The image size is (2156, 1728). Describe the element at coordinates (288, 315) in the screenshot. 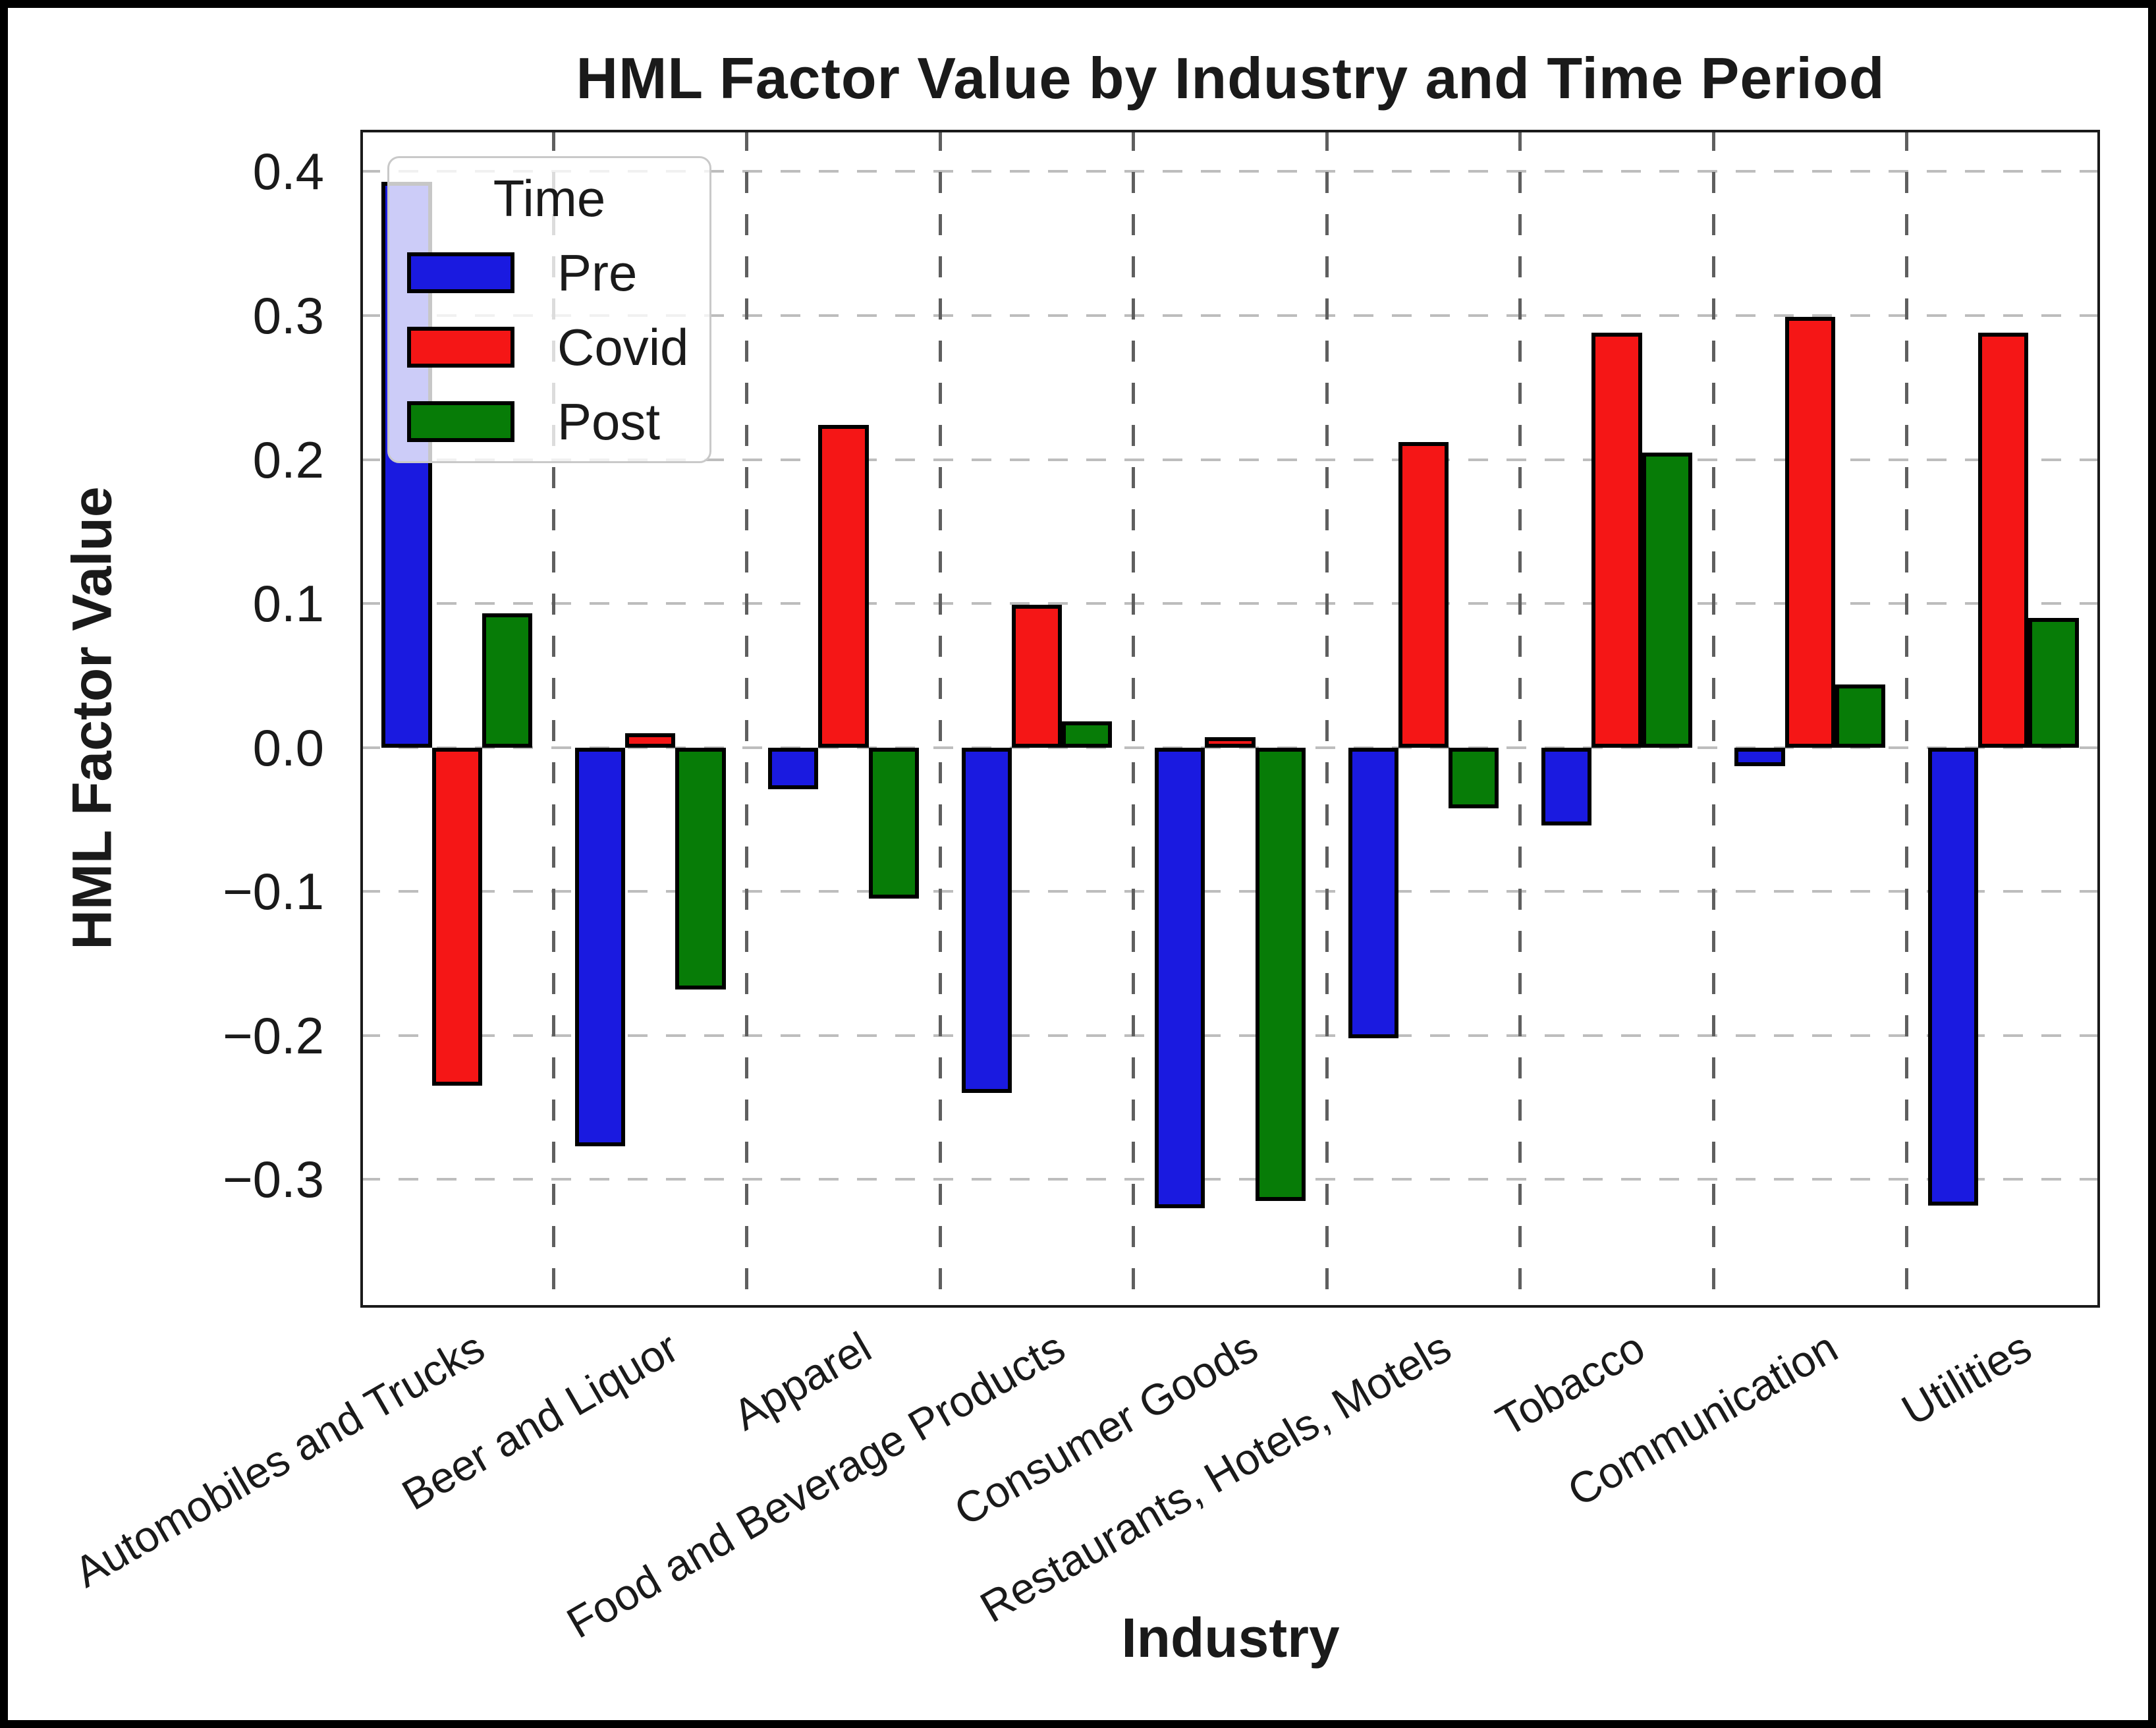

I see `y-tick-label-0.3: 0.3` at that location.